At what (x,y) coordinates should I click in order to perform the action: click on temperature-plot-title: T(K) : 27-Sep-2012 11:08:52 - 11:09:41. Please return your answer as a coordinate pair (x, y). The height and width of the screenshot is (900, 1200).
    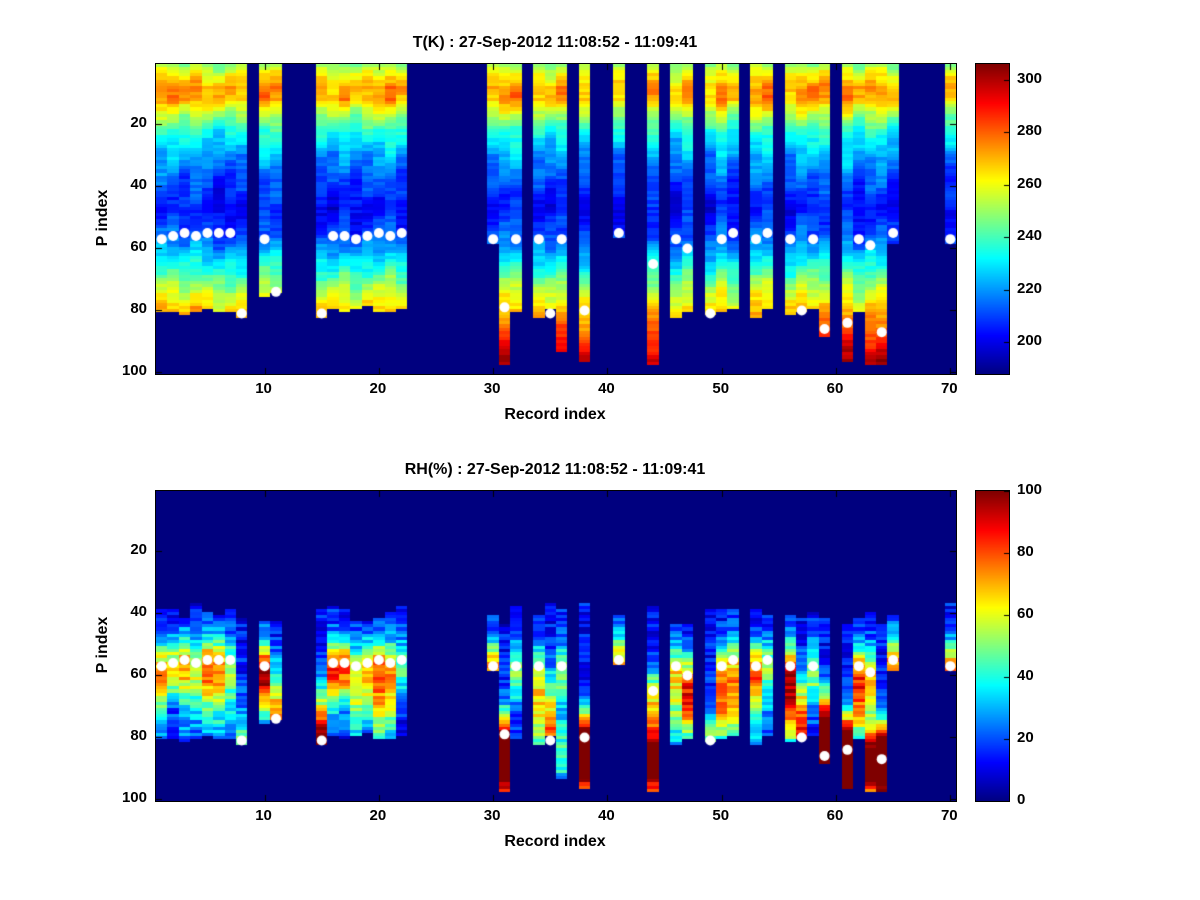
    Looking at the image, I should click on (555, 42).